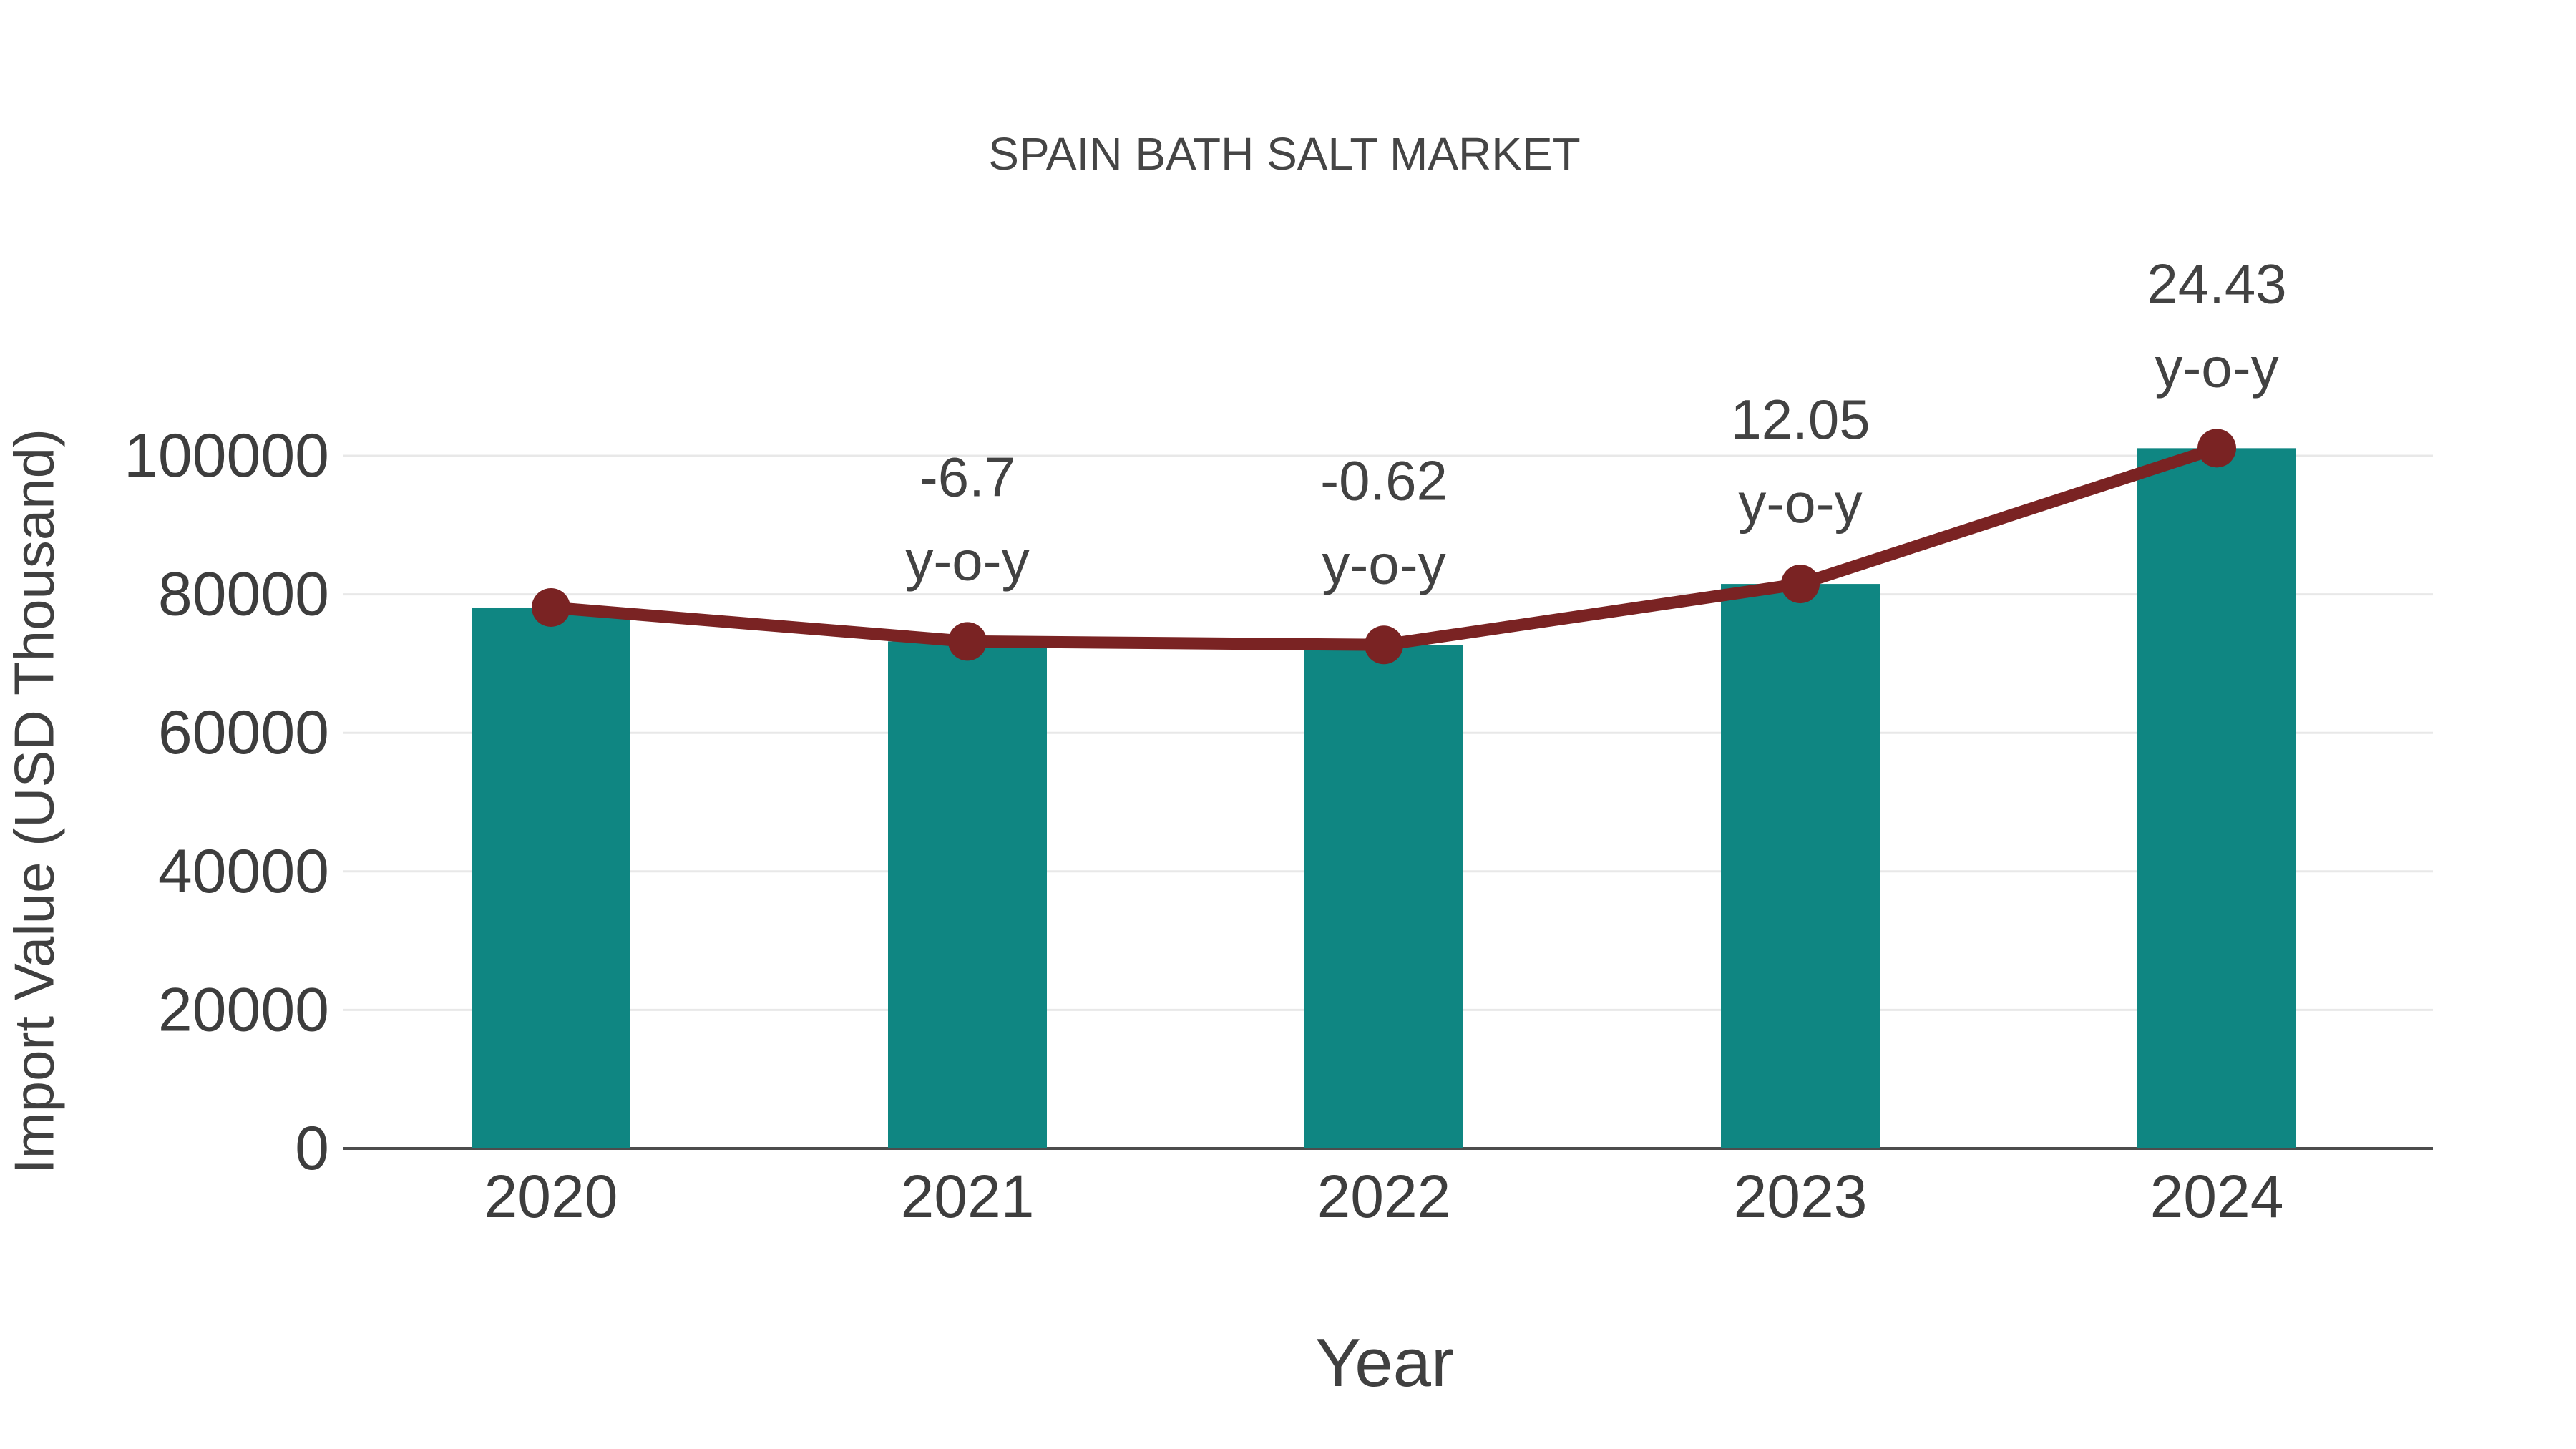 This screenshot has width=2576, height=1449. I want to click on annotation-suffix-2022: y-o-y, so click(1383, 563).